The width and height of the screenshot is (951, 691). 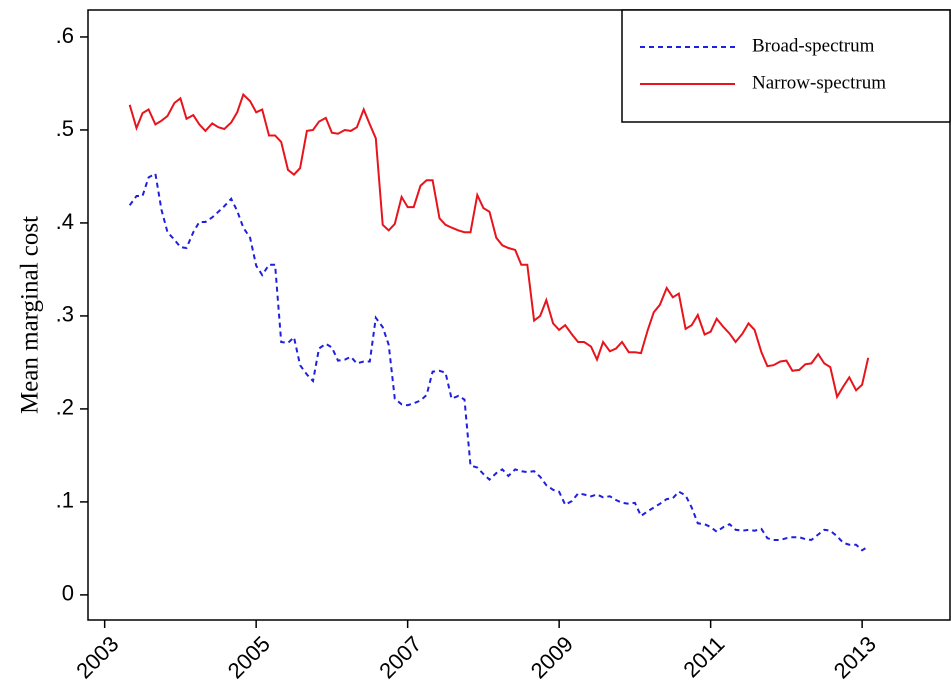 I want to click on x-tick-label: 2003, so click(x=97, y=657).